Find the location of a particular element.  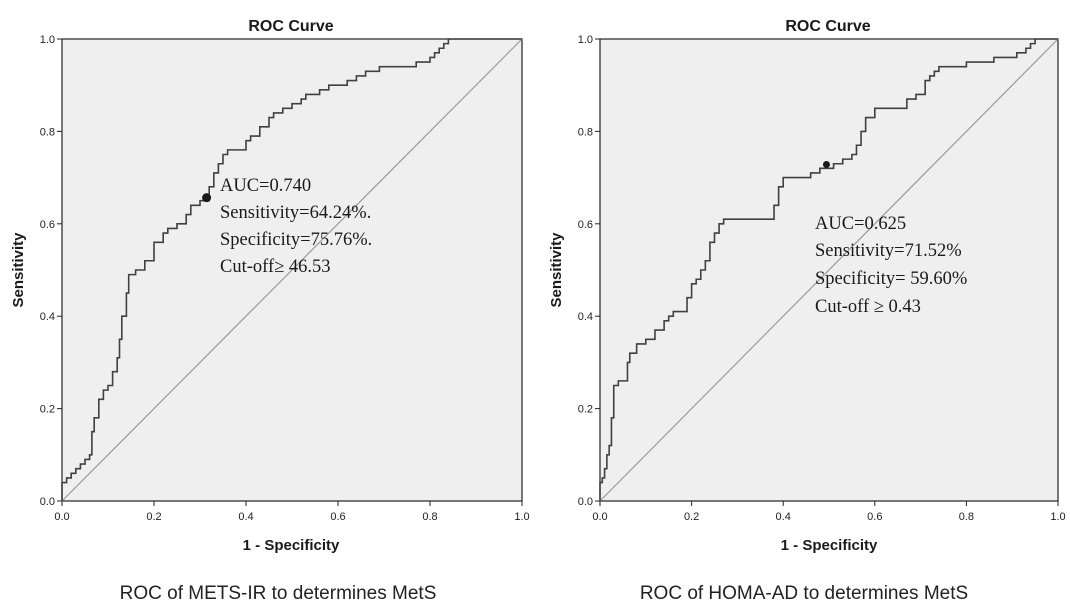

figure-caption: ROC of HOMA-AD to determines MetS is located at coordinates (804, 593).